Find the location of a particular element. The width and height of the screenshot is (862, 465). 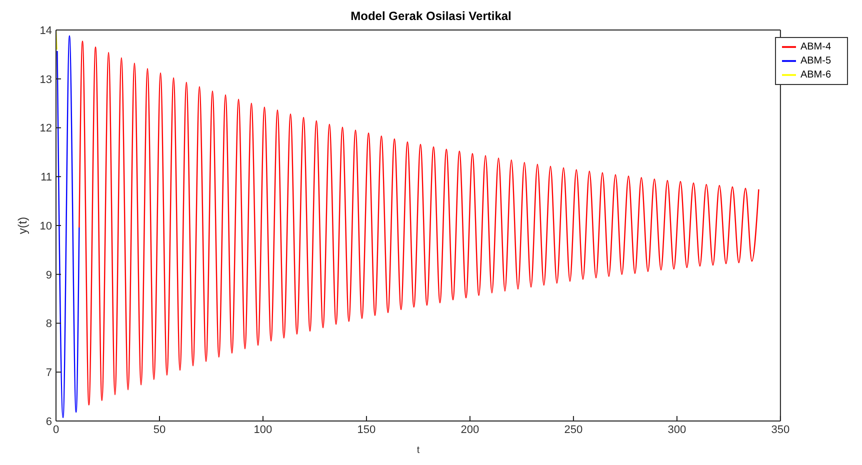

y-tick-label: 6 is located at coordinates (49, 422).